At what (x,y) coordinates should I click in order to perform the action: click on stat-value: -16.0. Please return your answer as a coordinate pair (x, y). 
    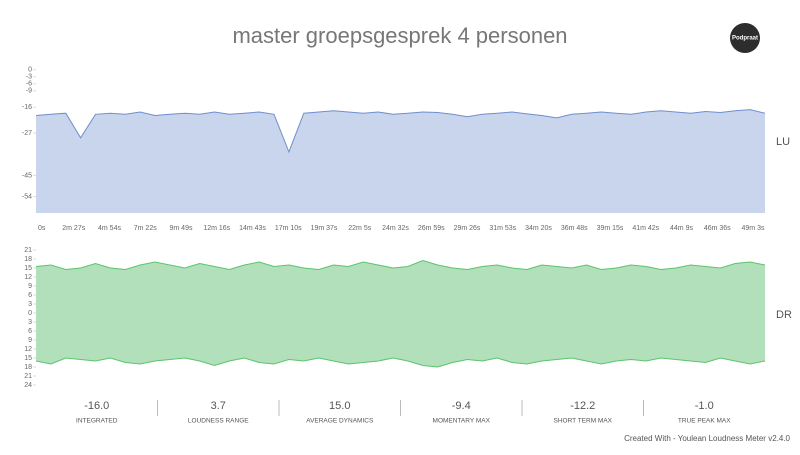
    Looking at the image, I should click on (96, 406).